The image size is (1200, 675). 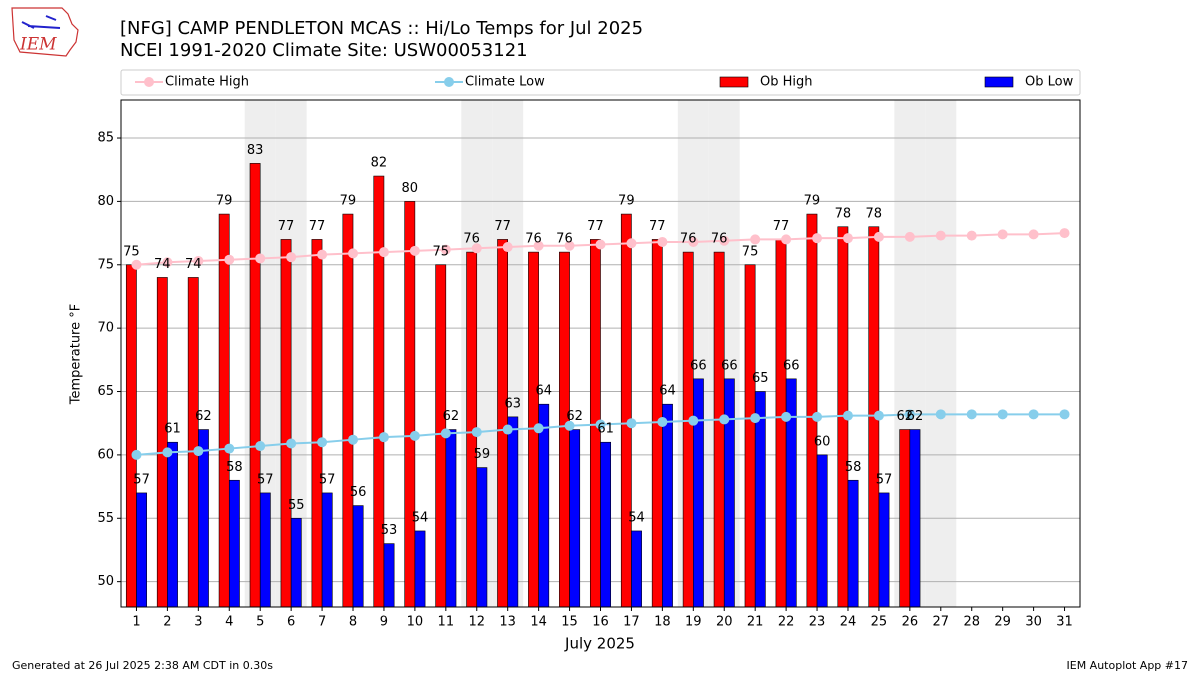 What do you see at coordinates (207, 82) in the screenshot?
I see `legend-label: Climate High` at bounding box center [207, 82].